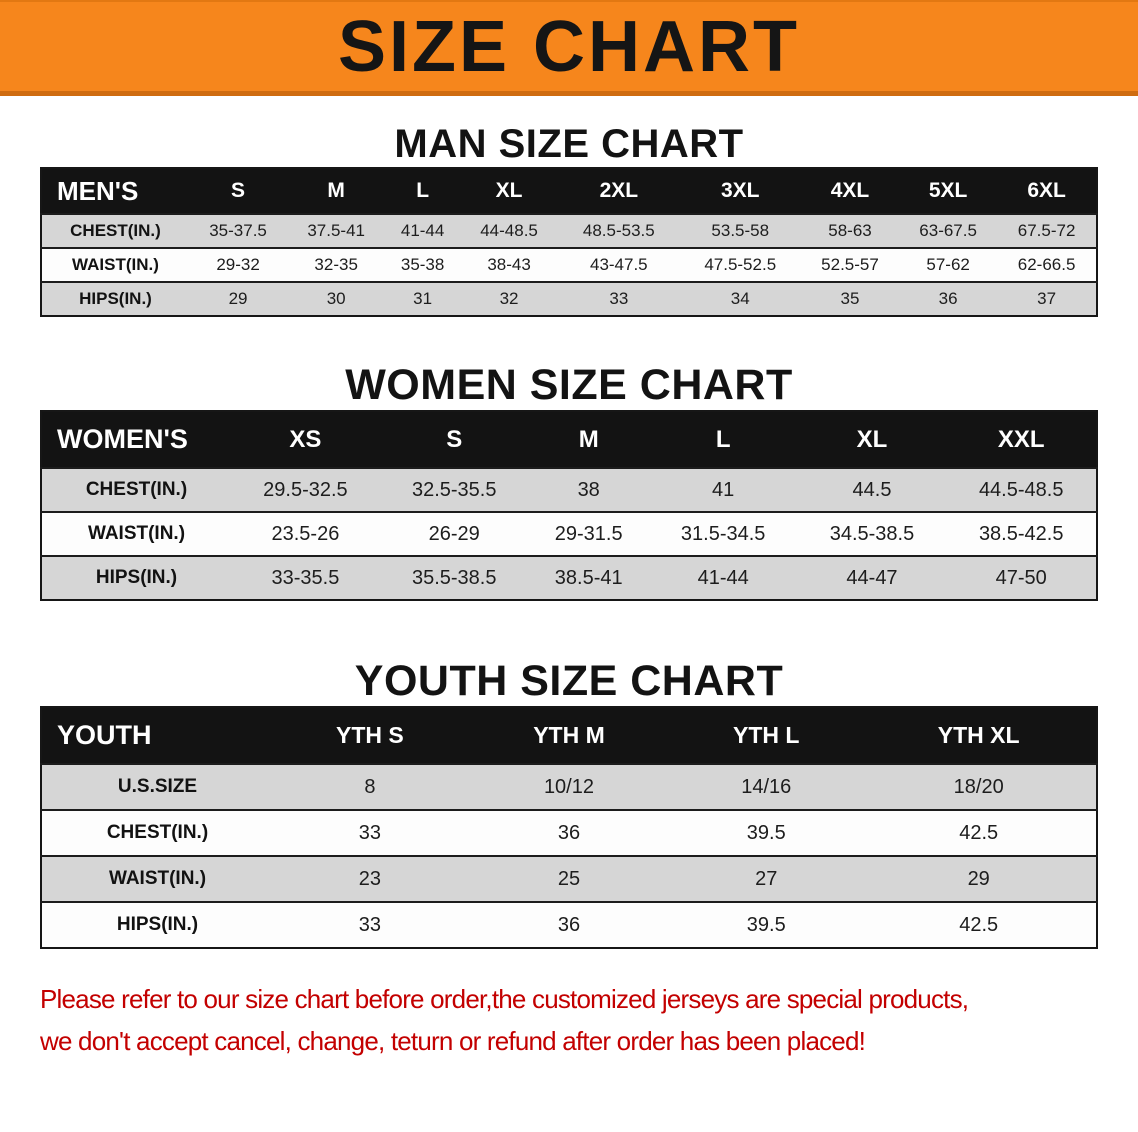 This screenshot has height=1132, width=1138. I want to click on size-value-cell: 30, so click(336, 298).